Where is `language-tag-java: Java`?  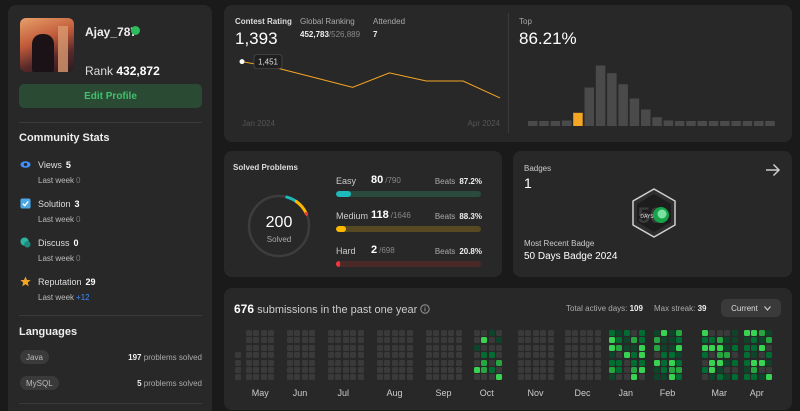 language-tag-java: Java is located at coordinates (34, 357).